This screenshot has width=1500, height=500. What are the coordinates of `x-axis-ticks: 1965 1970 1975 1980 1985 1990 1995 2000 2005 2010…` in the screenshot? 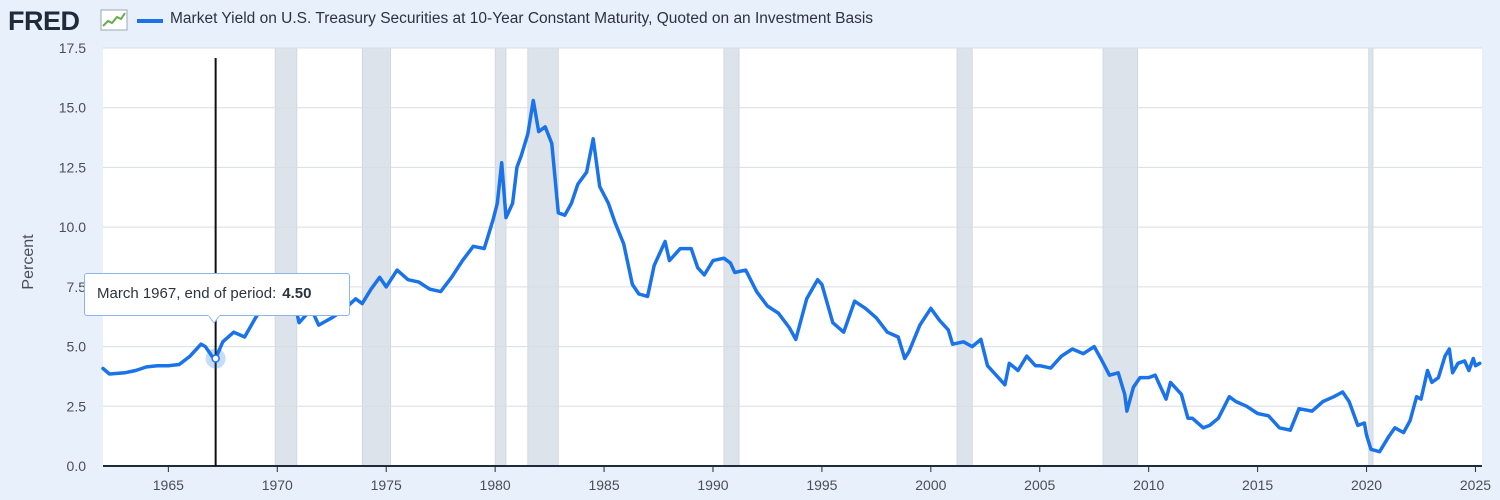 It's located at (822, 479).